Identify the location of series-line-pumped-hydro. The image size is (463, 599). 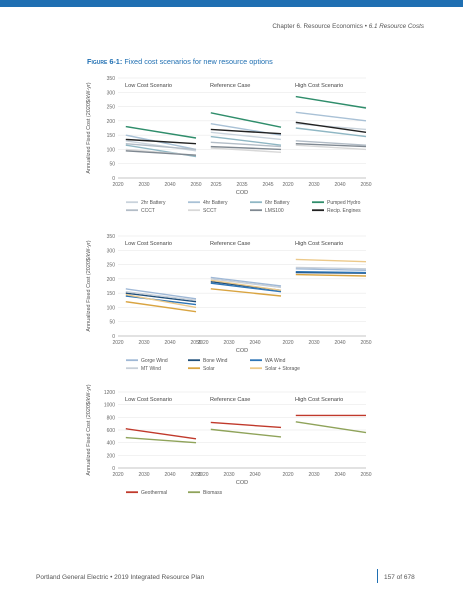
(161, 132).